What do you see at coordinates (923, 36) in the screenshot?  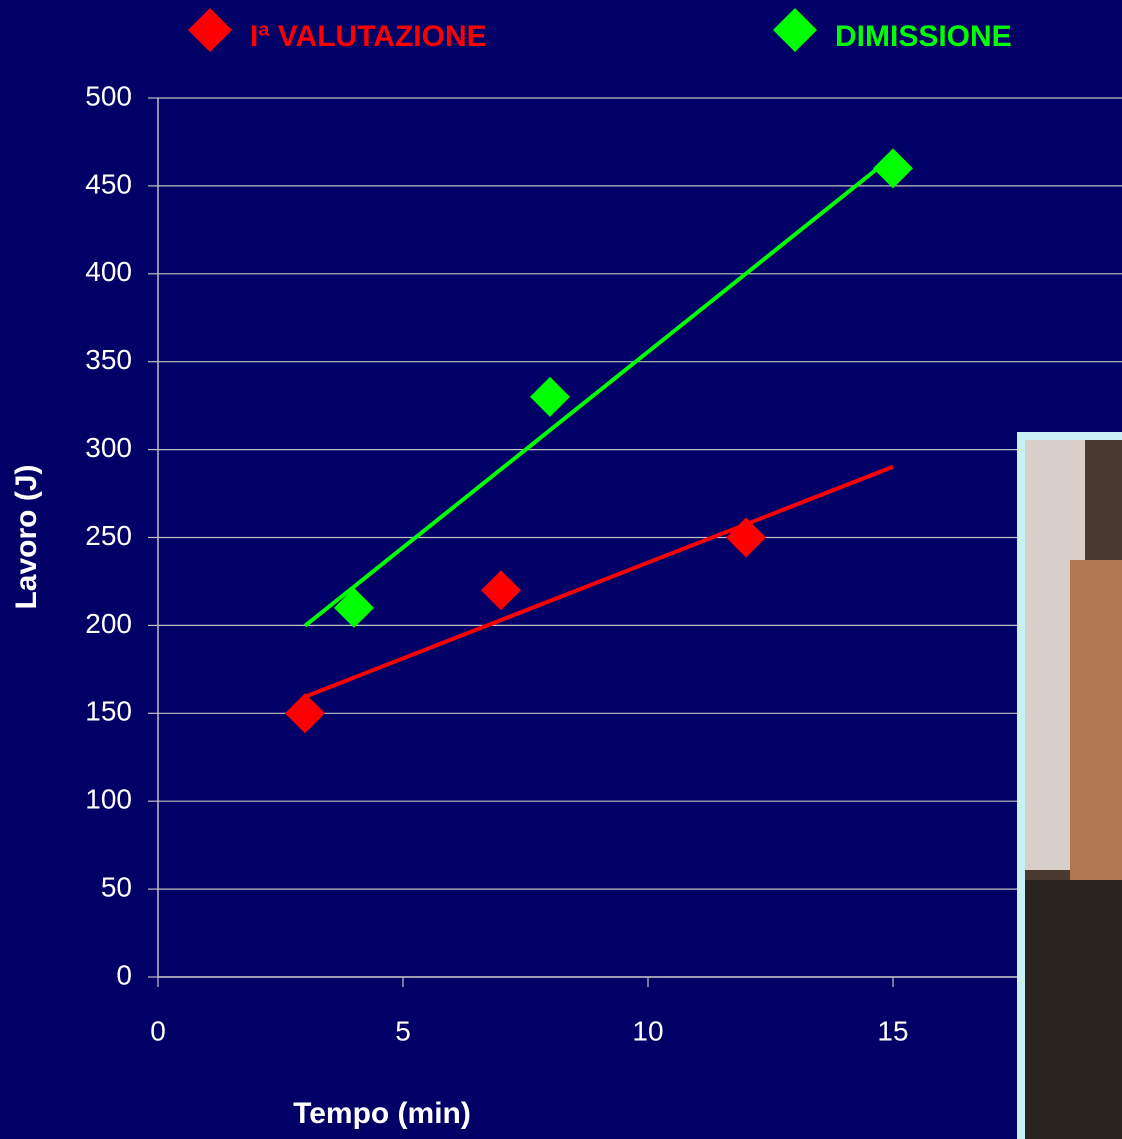 I see `legend-label: DIMISSIONE` at bounding box center [923, 36].